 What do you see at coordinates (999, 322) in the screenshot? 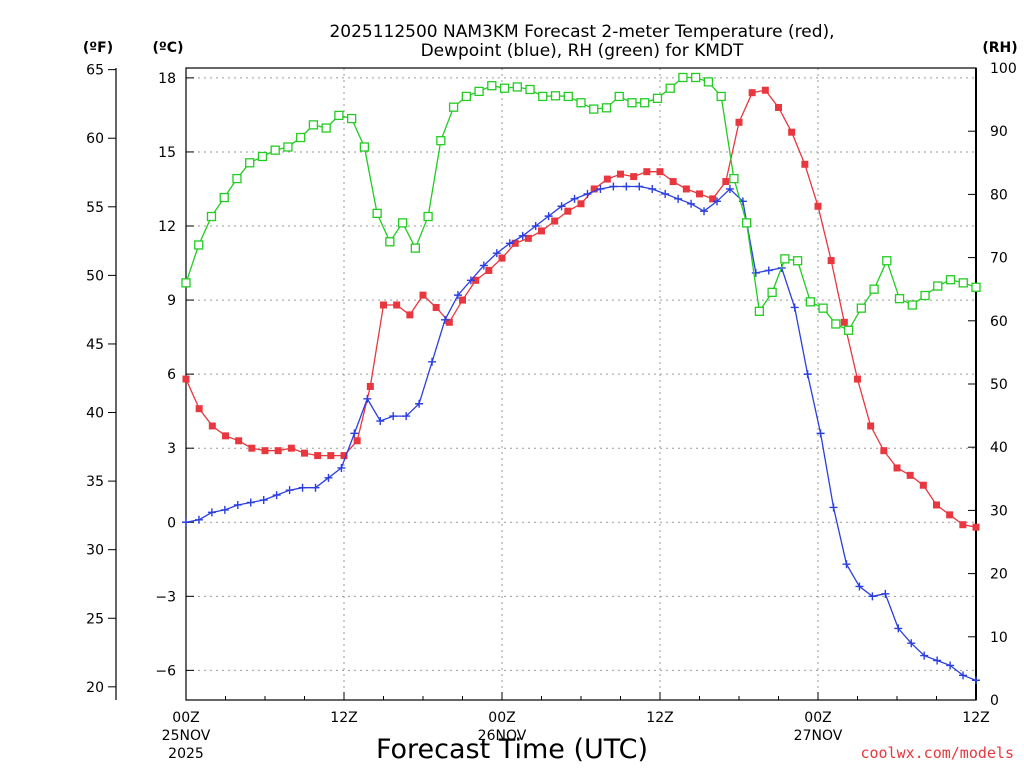
I see `rh-tick-label: 60` at bounding box center [999, 322].